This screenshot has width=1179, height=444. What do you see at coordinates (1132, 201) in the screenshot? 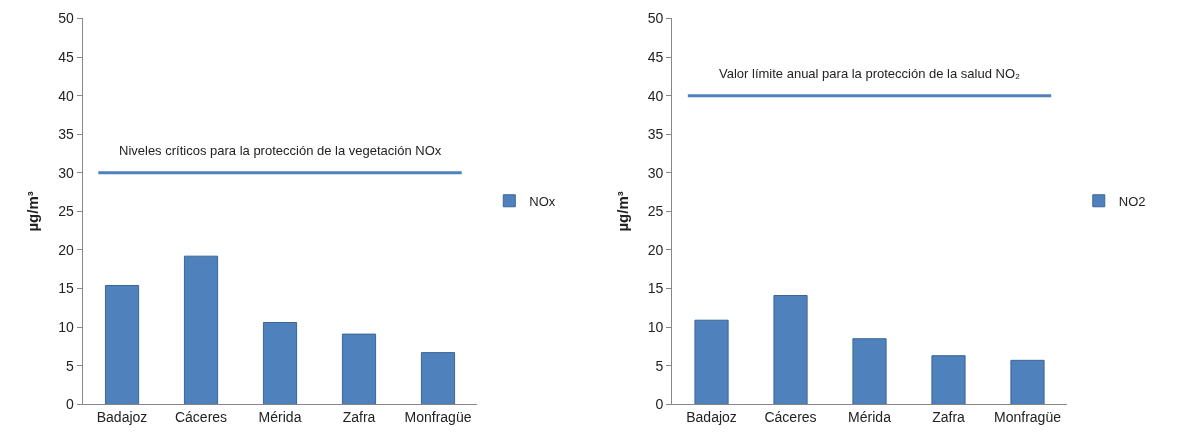
I see `legend-label: NO2` at bounding box center [1132, 201].